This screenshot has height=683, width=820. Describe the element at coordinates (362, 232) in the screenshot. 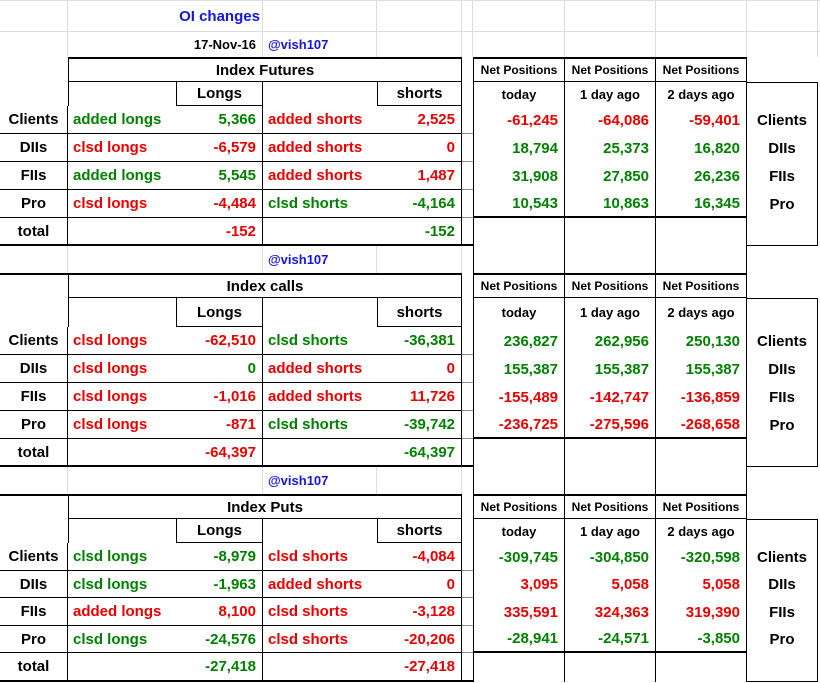

I see `total-short-value: -152` at that location.